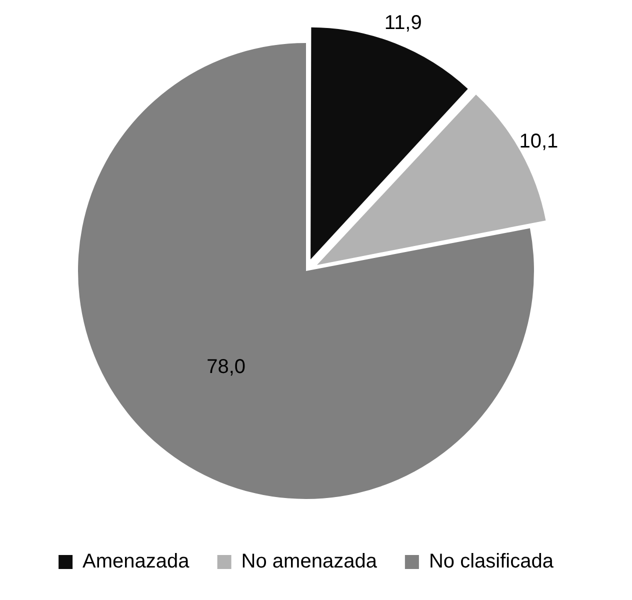 The height and width of the screenshot is (600, 632). Describe the element at coordinates (538, 141) in the screenshot. I see `data-label: 10,1` at that location.